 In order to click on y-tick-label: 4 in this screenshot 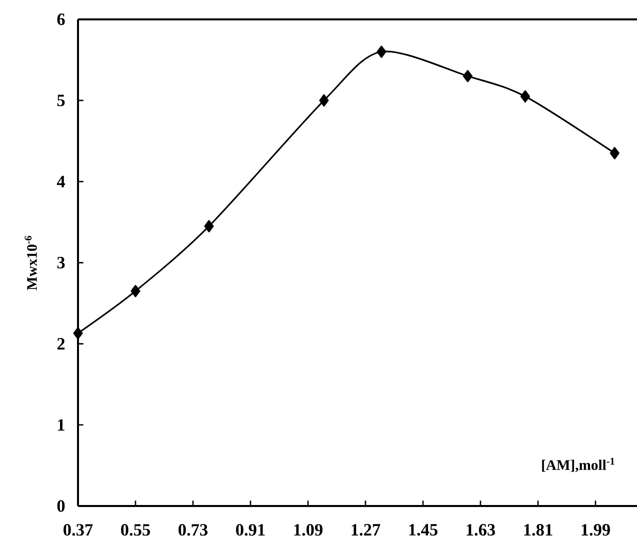, I will do `click(60, 182)`.